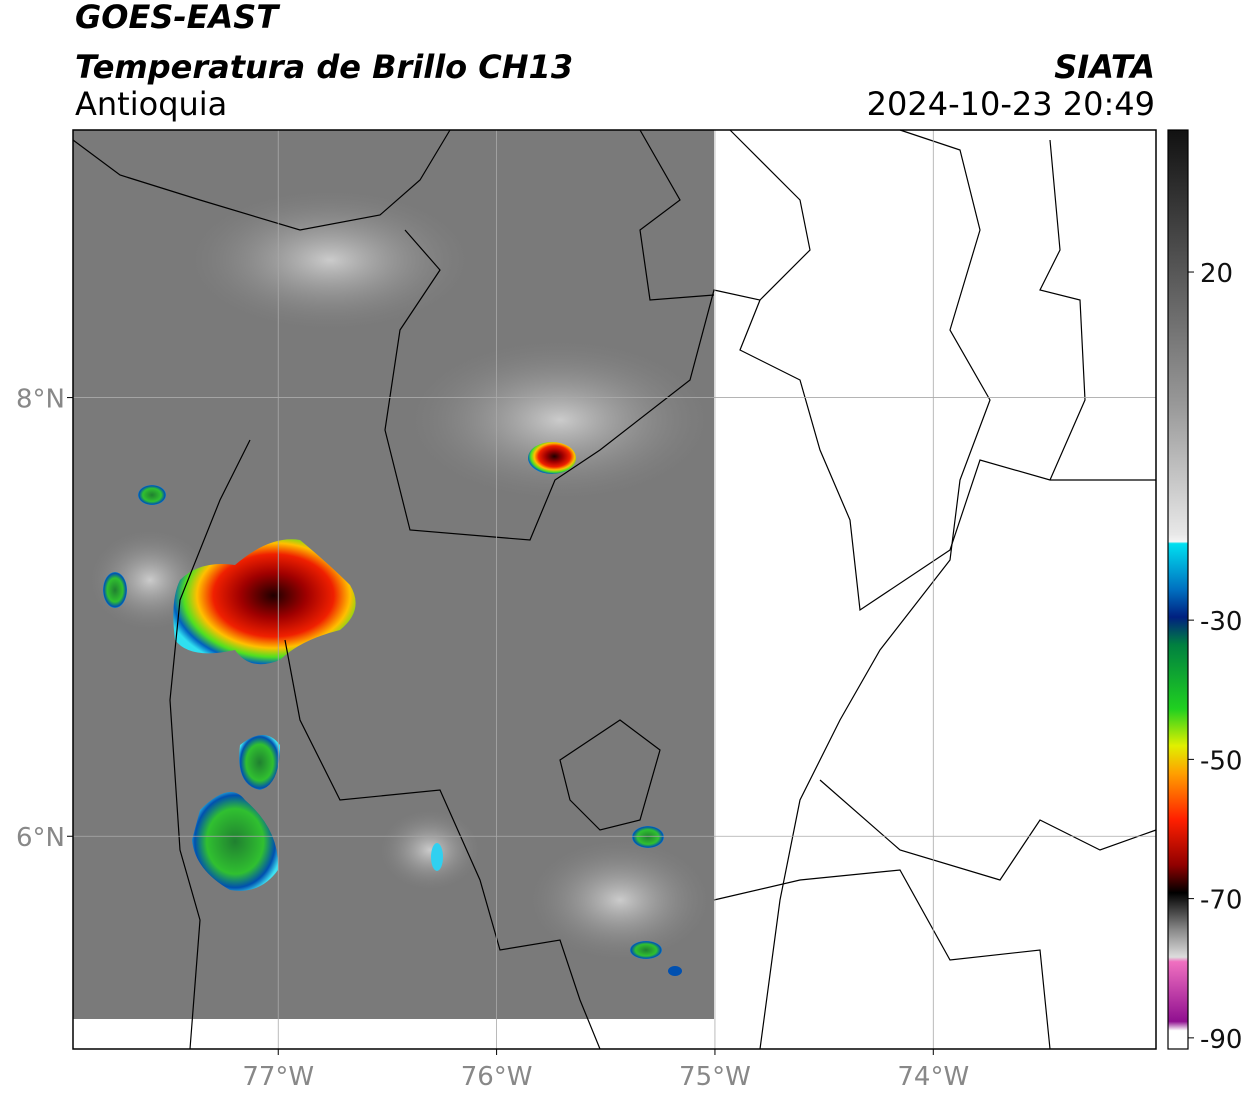 The width and height of the screenshot is (1252, 1103). What do you see at coordinates (1221, 622) in the screenshot?
I see `colorbar-tick-label: -30` at bounding box center [1221, 622].